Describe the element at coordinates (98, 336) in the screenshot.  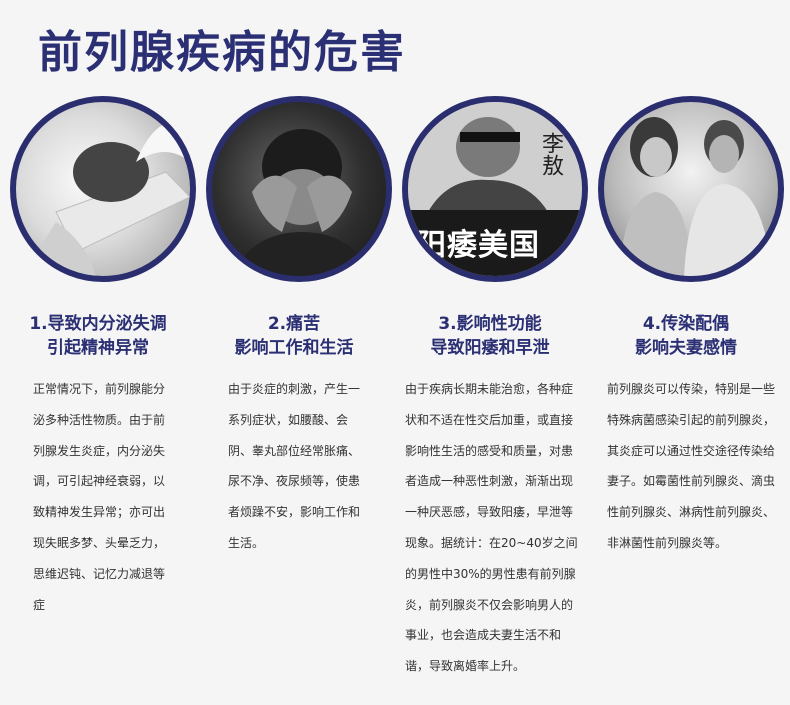
I see `column-1-heading: 1.导致内分泌失调 引起精神异常` at that location.